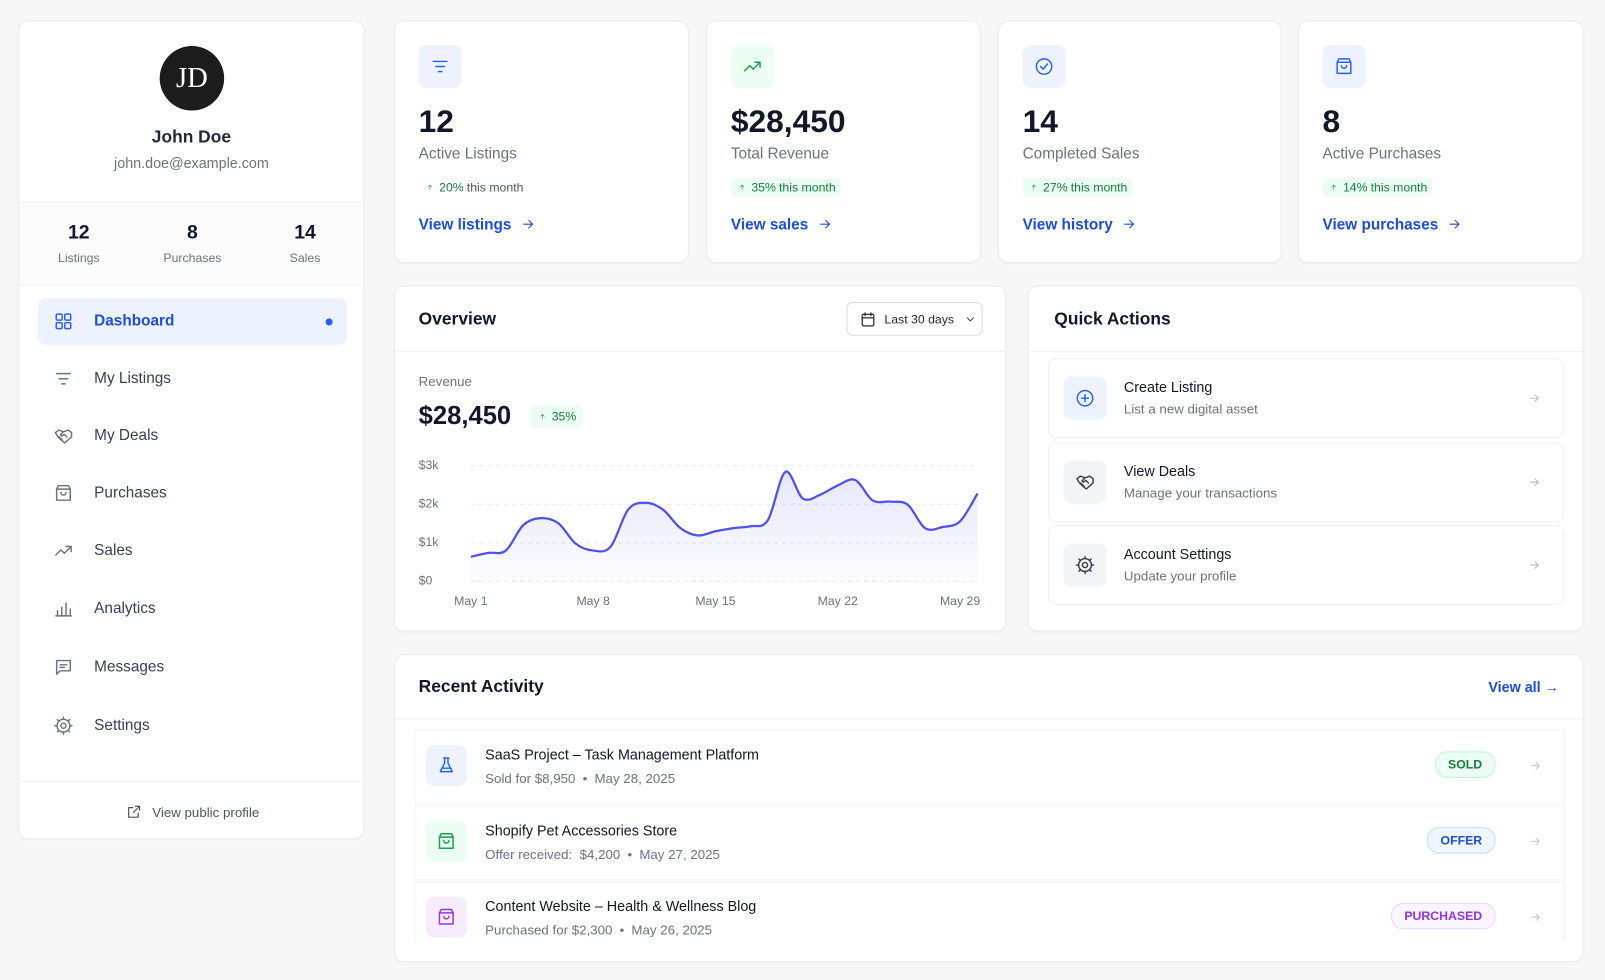 This screenshot has height=980, width=1605. What do you see at coordinates (1306, 398) in the screenshot?
I see `quick-action: Create Listing List a new digital asset` at bounding box center [1306, 398].